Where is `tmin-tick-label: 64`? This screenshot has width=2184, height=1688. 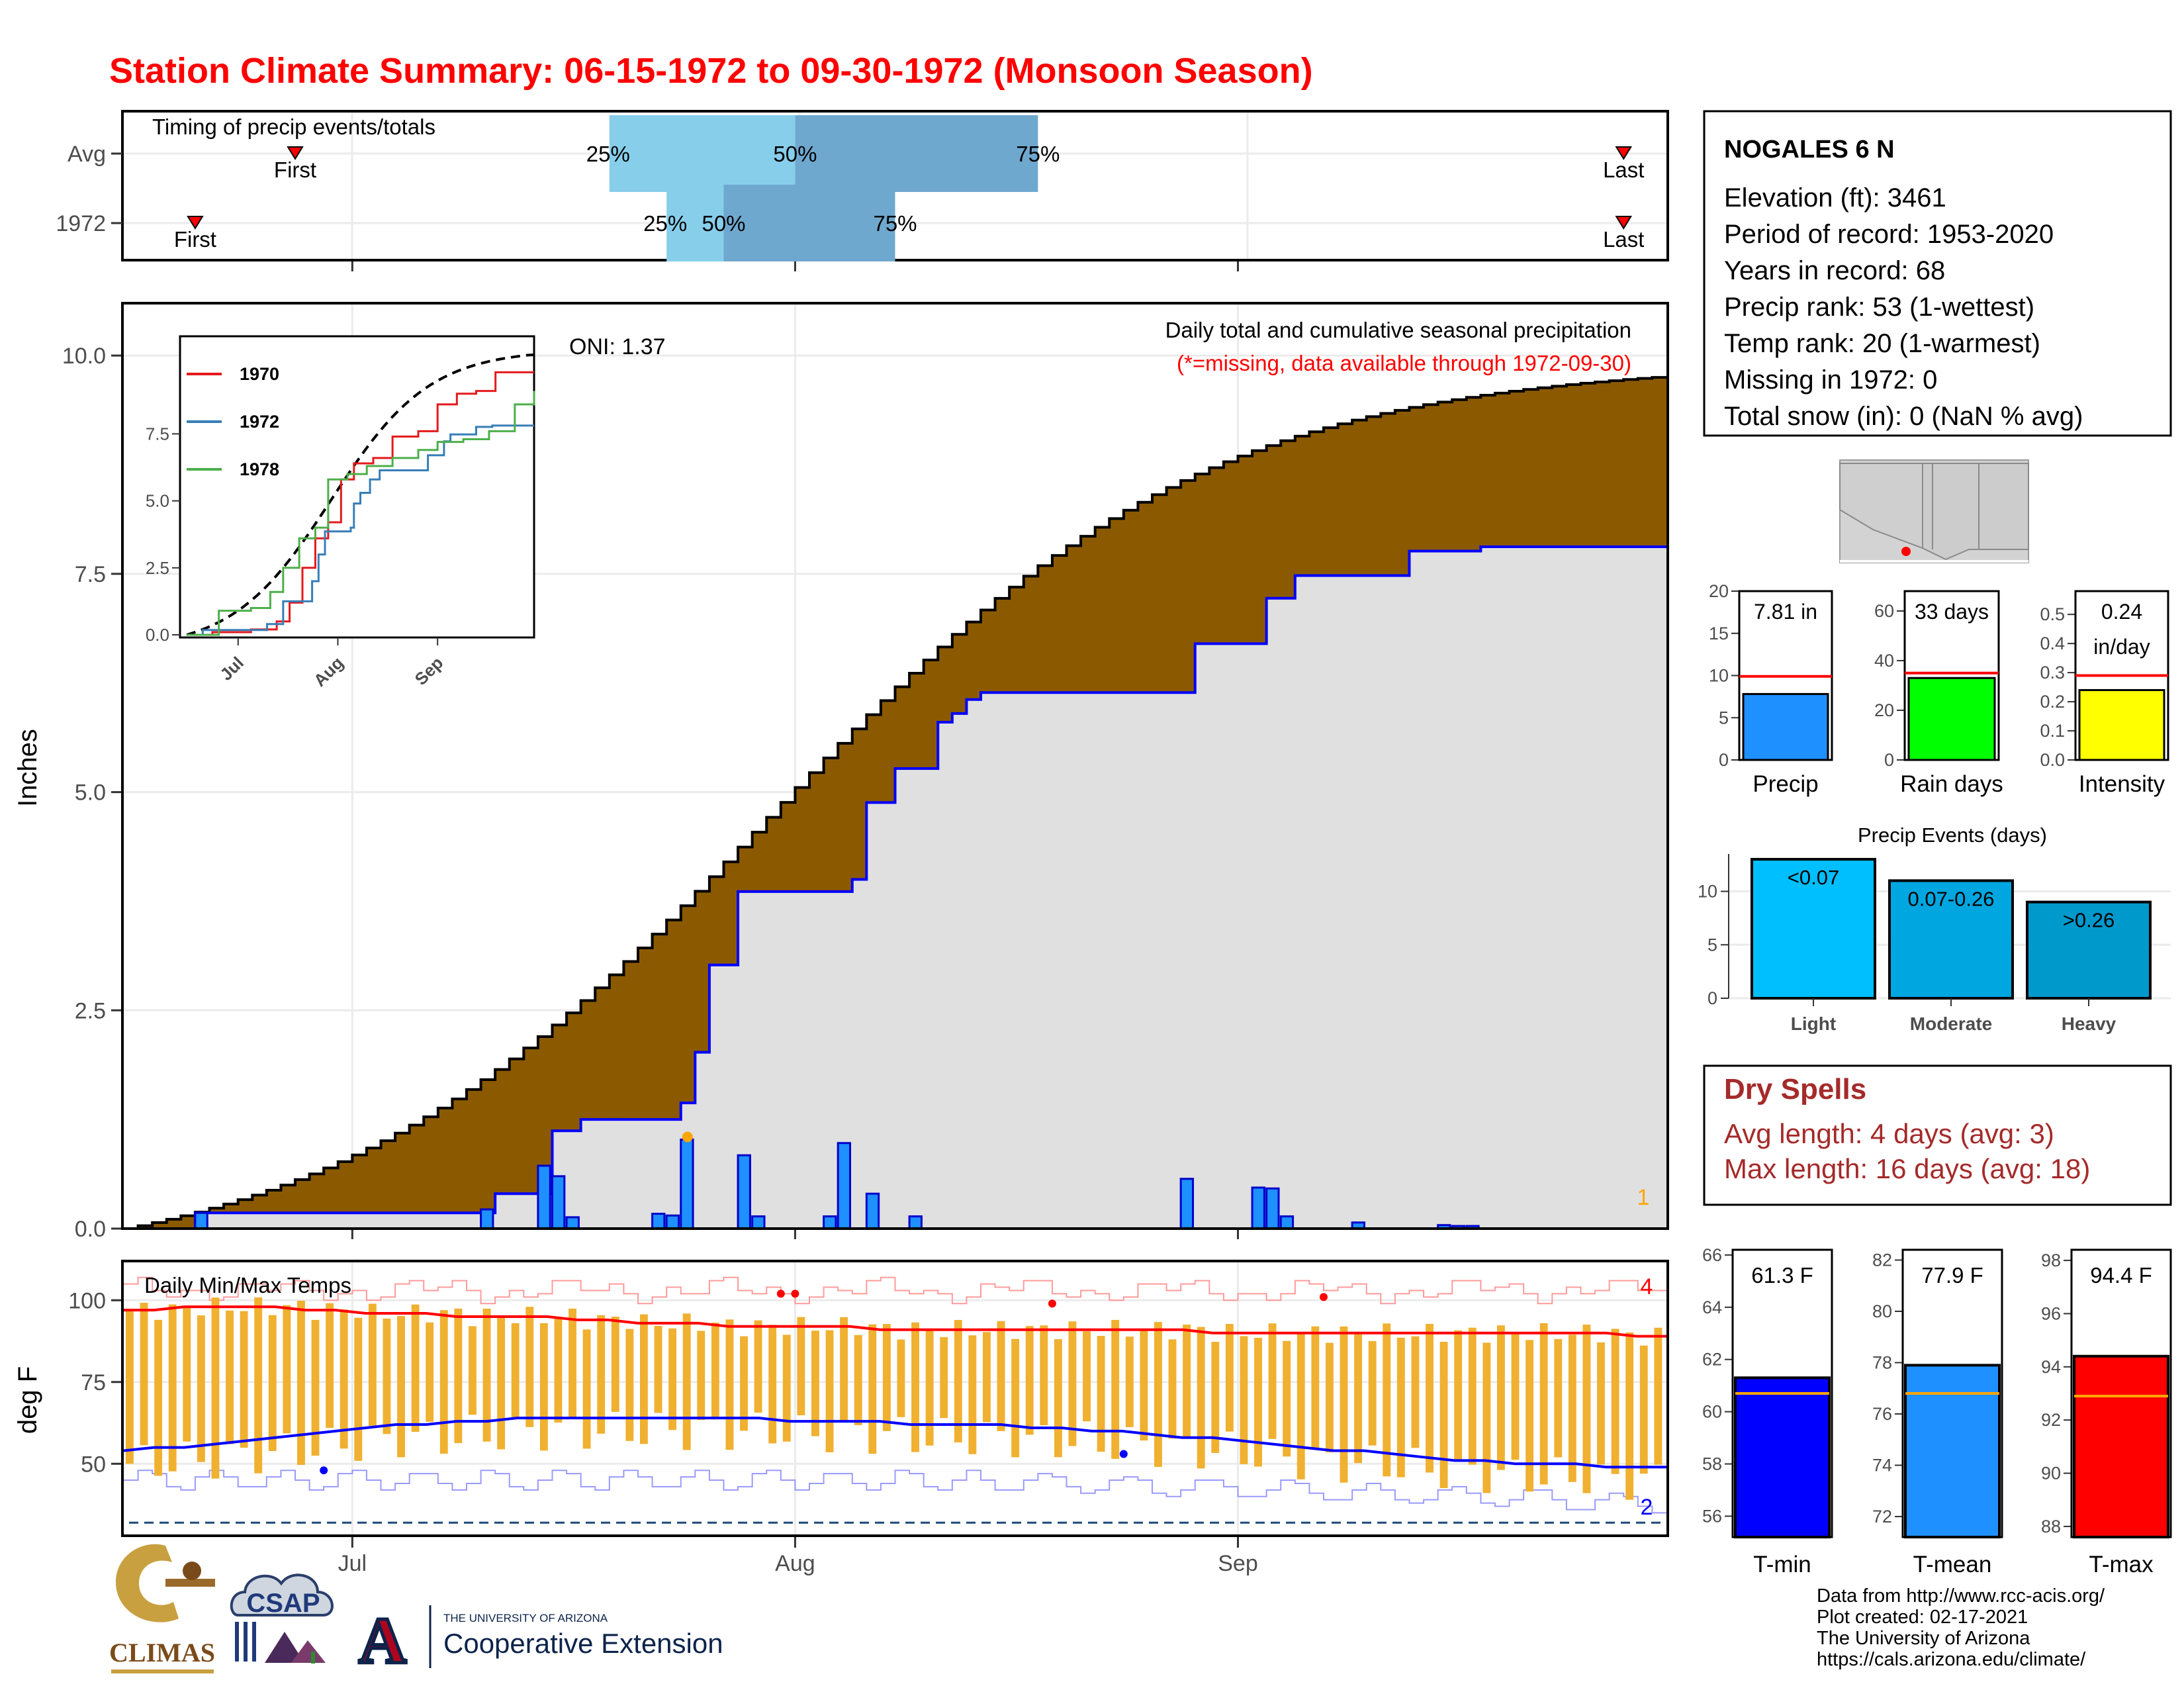
tmin-tick-label: 64 is located at coordinates (1712, 1307).